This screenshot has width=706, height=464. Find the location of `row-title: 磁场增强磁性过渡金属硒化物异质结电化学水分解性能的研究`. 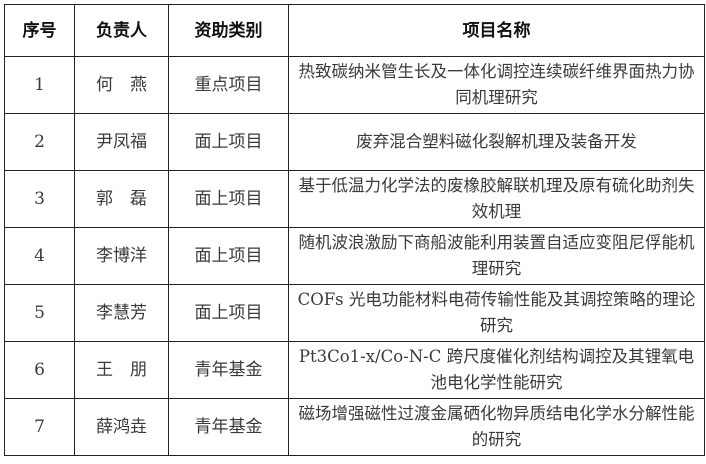

row-title: 磁场增强磁性过渡金属硒化物异质结电化学水分解性能的研究 is located at coordinates (496, 427).